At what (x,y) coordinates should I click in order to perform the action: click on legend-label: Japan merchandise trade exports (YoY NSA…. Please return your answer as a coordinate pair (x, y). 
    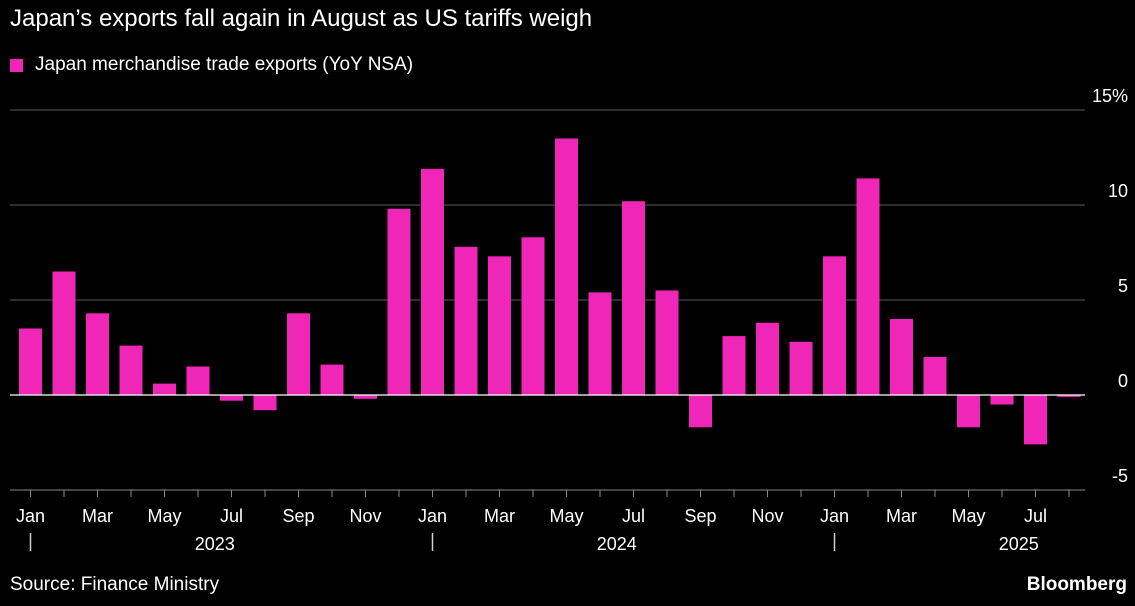
    Looking at the image, I should click on (224, 64).